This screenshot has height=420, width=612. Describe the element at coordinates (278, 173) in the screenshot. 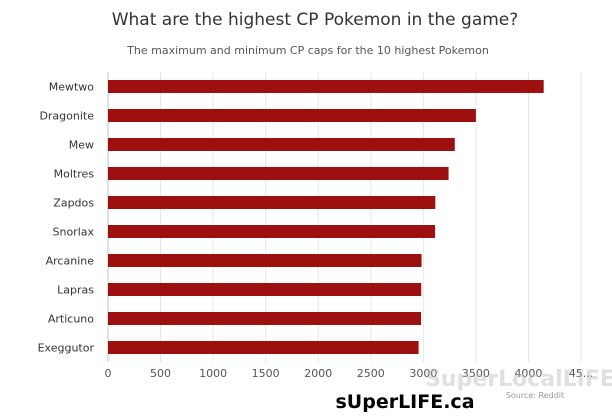

I see `bar-moltres` at that location.